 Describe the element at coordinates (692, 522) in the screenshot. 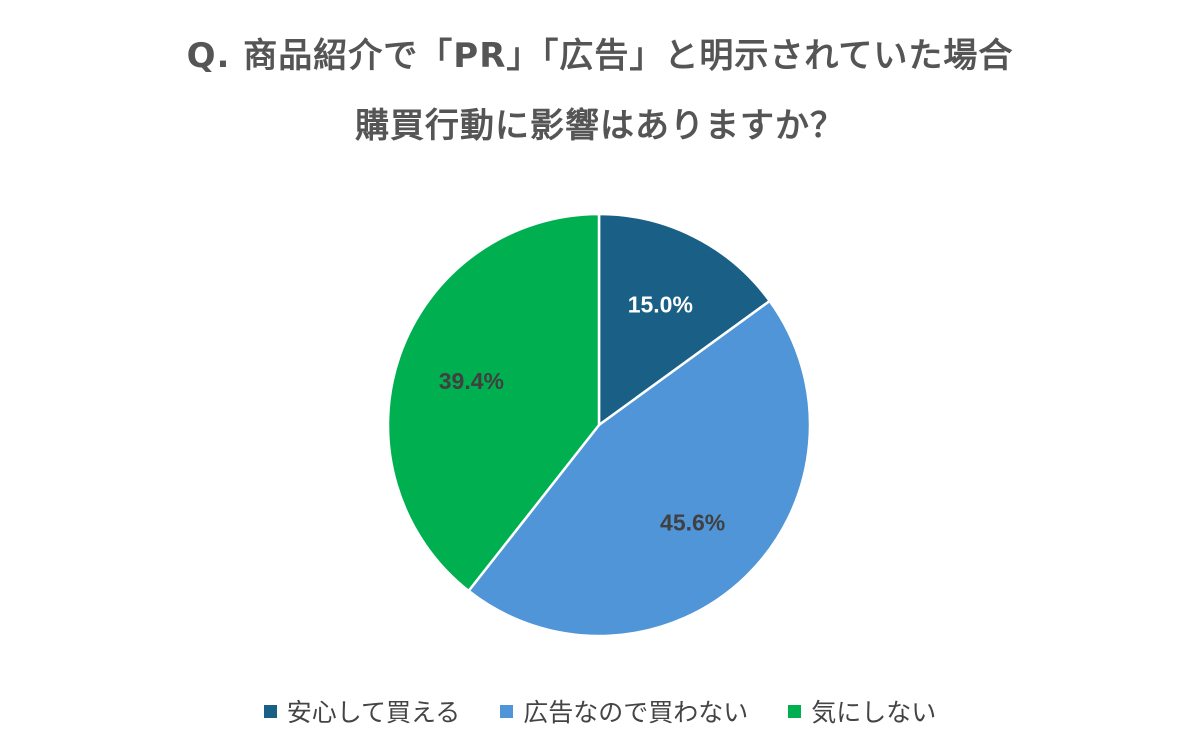

I see `slice-data-label-2: 45.6%` at that location.